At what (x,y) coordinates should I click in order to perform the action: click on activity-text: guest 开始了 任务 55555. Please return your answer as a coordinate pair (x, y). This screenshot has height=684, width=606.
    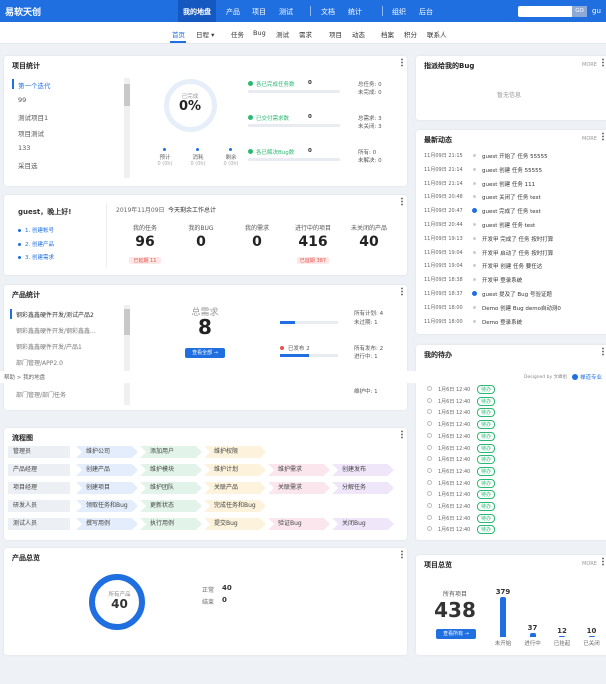
    Looking at the image, I should click on (515, 157).